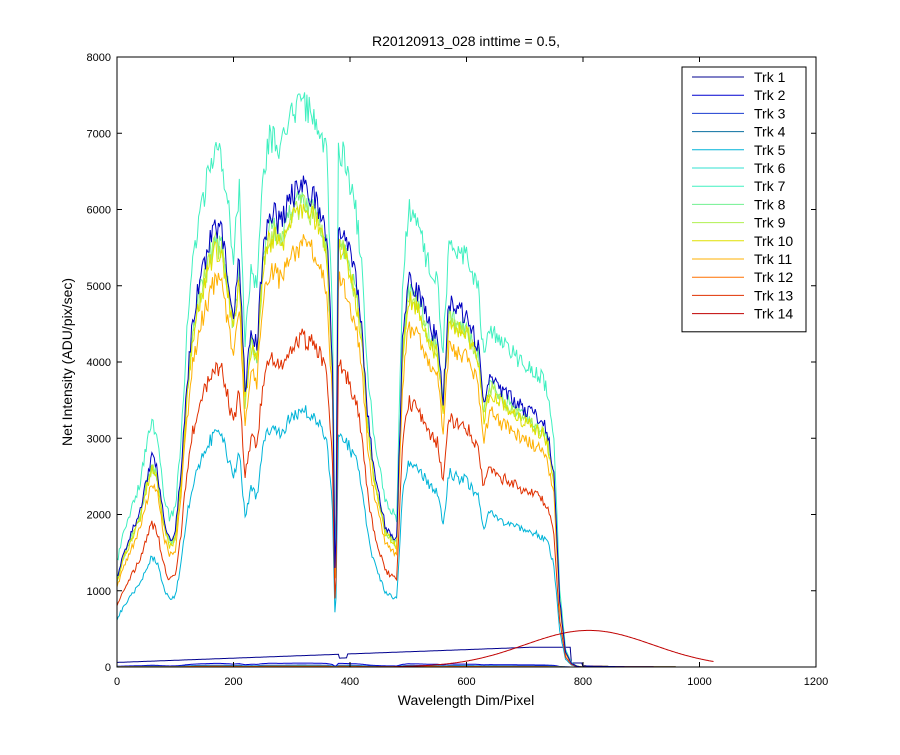 The image size is (900, 755). Describe the element at coordinates (99, 58) in the screenshot. I see `y-tick-label: 8000` at that location.